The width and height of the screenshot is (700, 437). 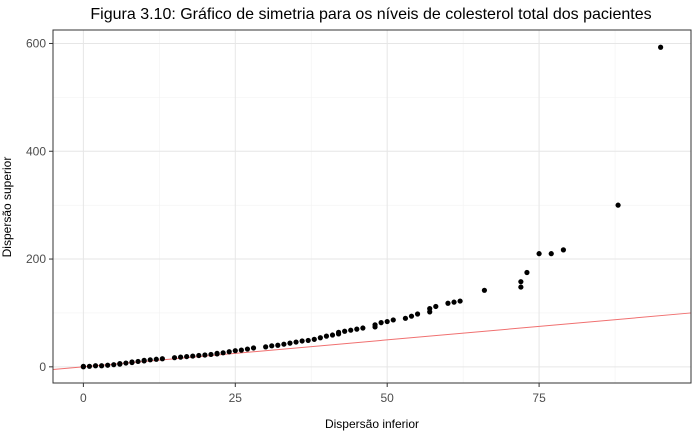 What do you see at coordinates (7, 207) in the screenshot?
I see `y-axis-label: Dispersão superior` at bounding box center [7, 207].